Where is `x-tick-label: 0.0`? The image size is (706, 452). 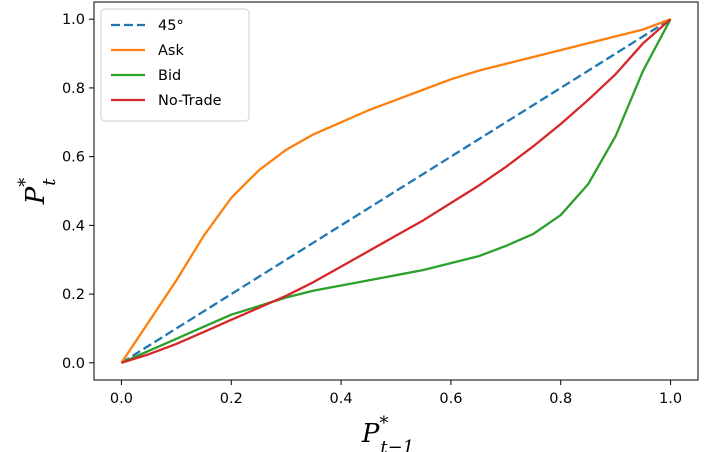
x-tick-label: 0.0 is located at coordinates (121, 399).